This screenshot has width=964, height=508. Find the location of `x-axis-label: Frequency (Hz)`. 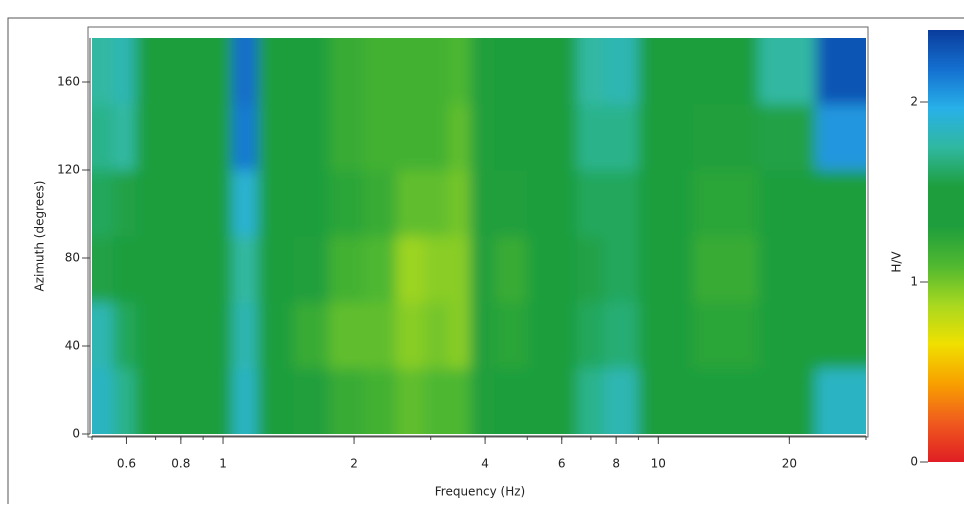

x-axis-label: Frequency (Hz) is located at coordinates (480, 492).